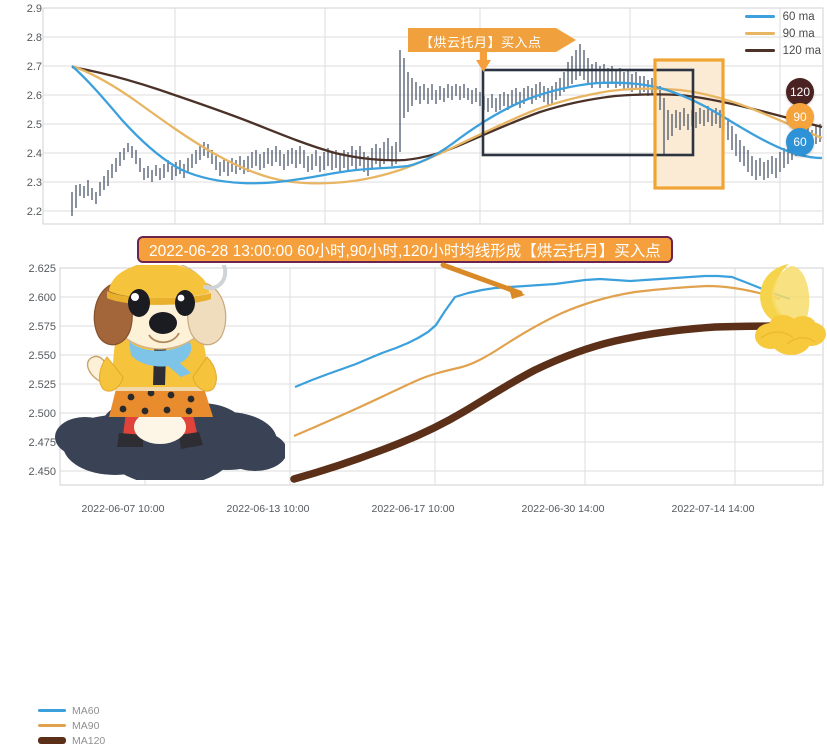 This screenshot has height=748, width=827. I want to click on legend-item-ma120: MA120, so click(71, 740).